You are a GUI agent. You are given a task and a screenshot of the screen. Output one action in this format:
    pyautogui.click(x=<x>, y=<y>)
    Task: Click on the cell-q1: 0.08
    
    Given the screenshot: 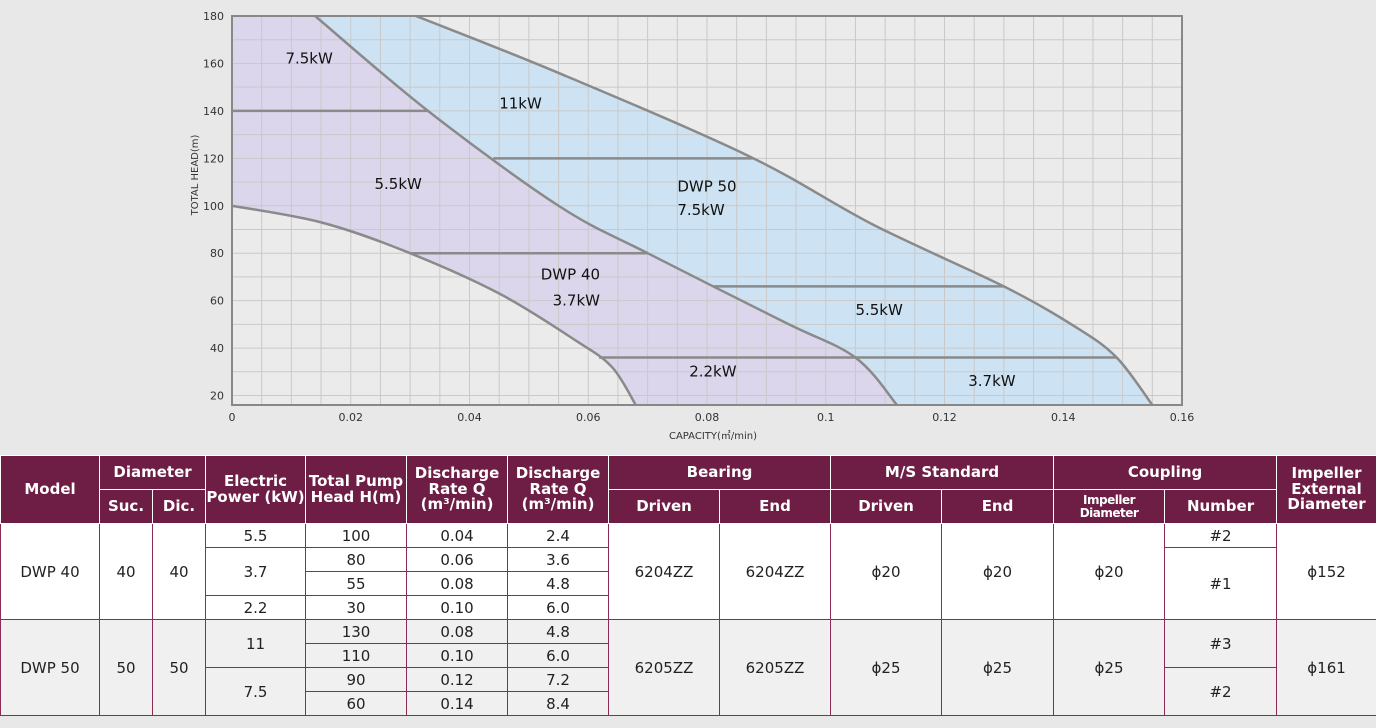 What is the action you would take?
    pyautogui.click(x=457, y=583)
    